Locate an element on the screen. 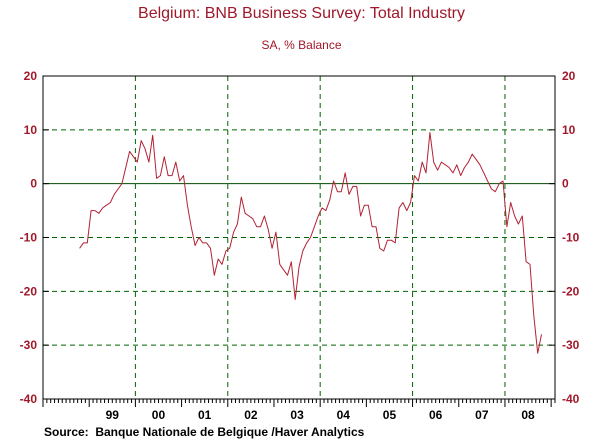 This screenshot has height=439, width=603. y-tick-label-left: 10 is located at coordinates (31, 130).